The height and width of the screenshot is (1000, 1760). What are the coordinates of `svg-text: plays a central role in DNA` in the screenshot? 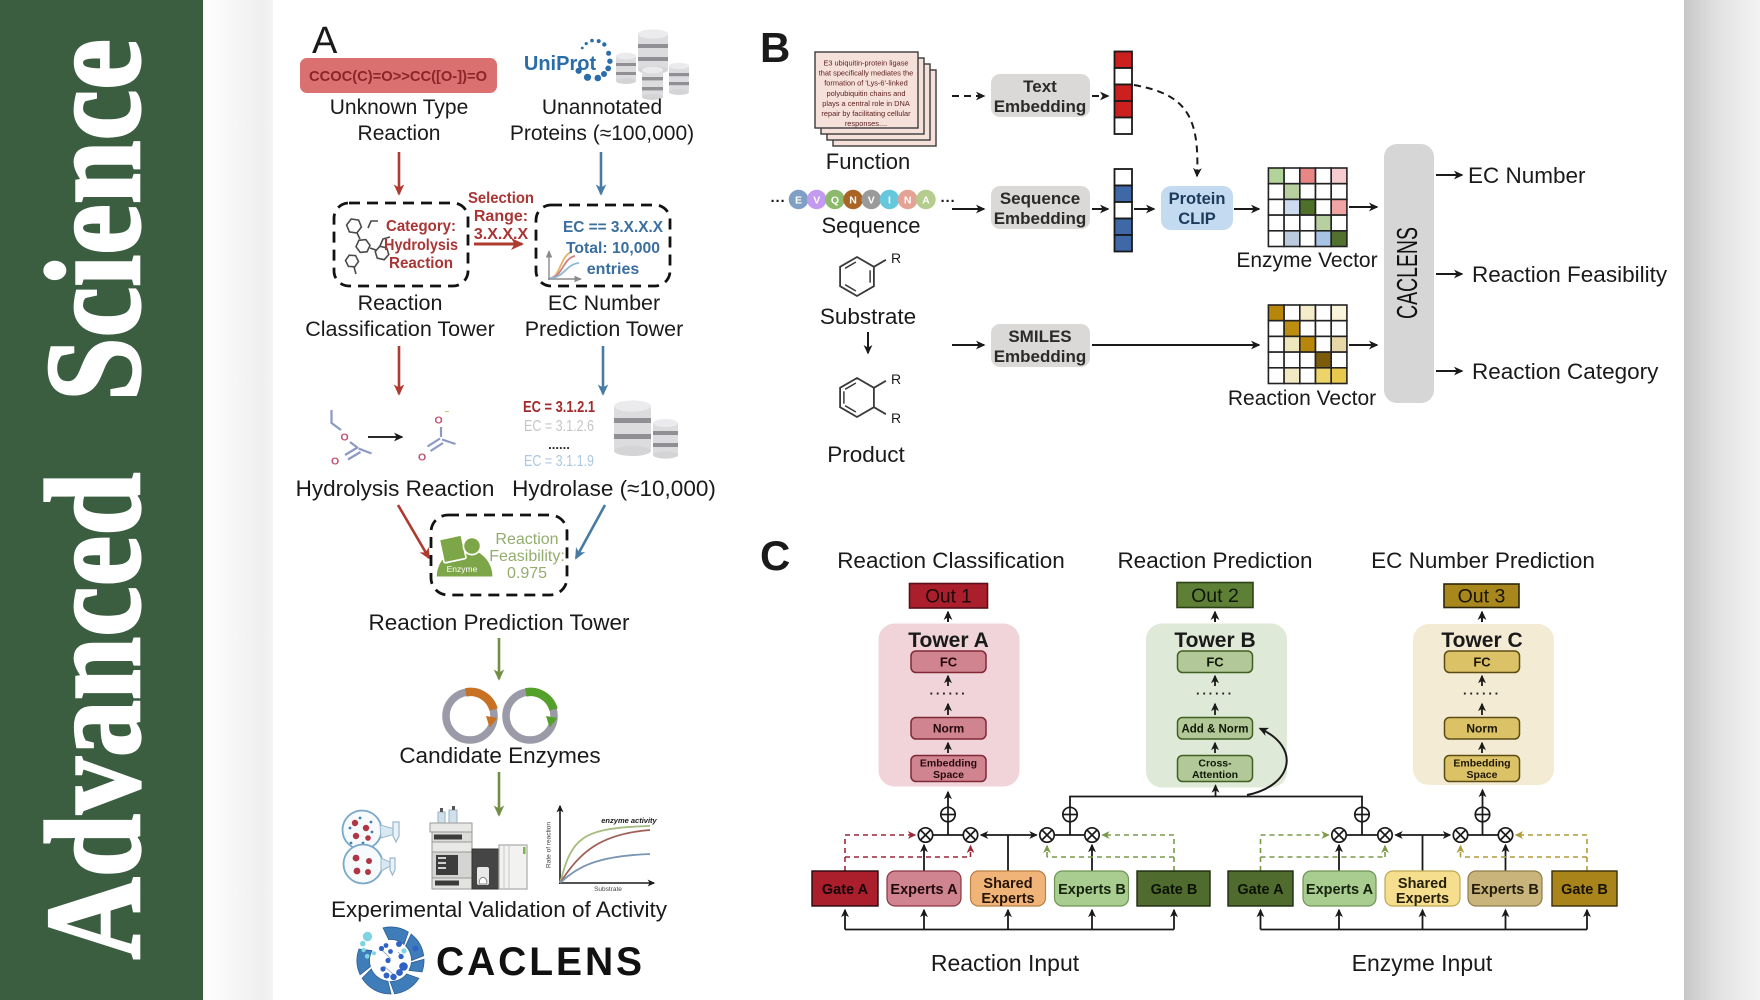 It's located at (866, 103).